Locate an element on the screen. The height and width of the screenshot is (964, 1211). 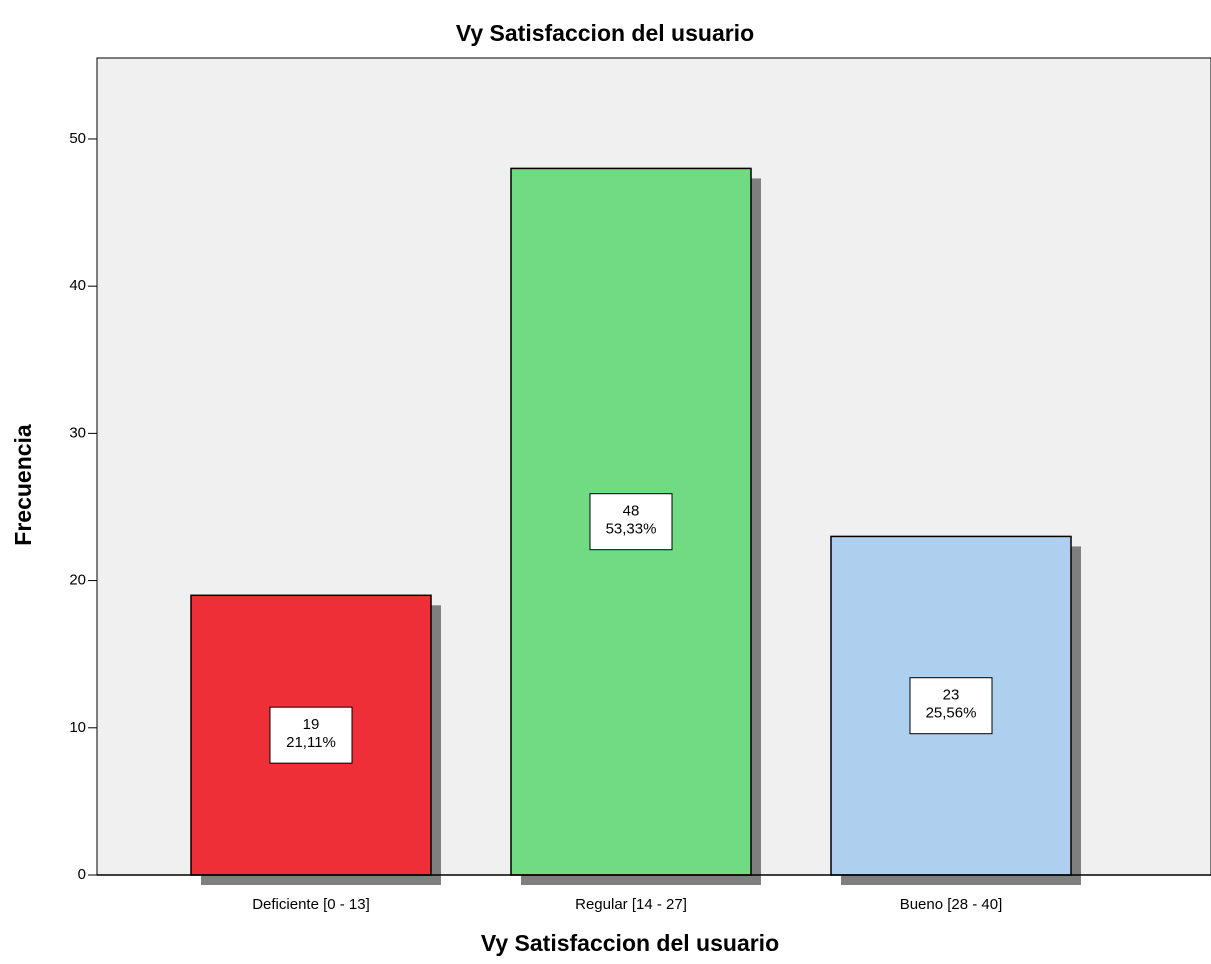
percent-label: 21,11% is located at coordinates (311, 742).